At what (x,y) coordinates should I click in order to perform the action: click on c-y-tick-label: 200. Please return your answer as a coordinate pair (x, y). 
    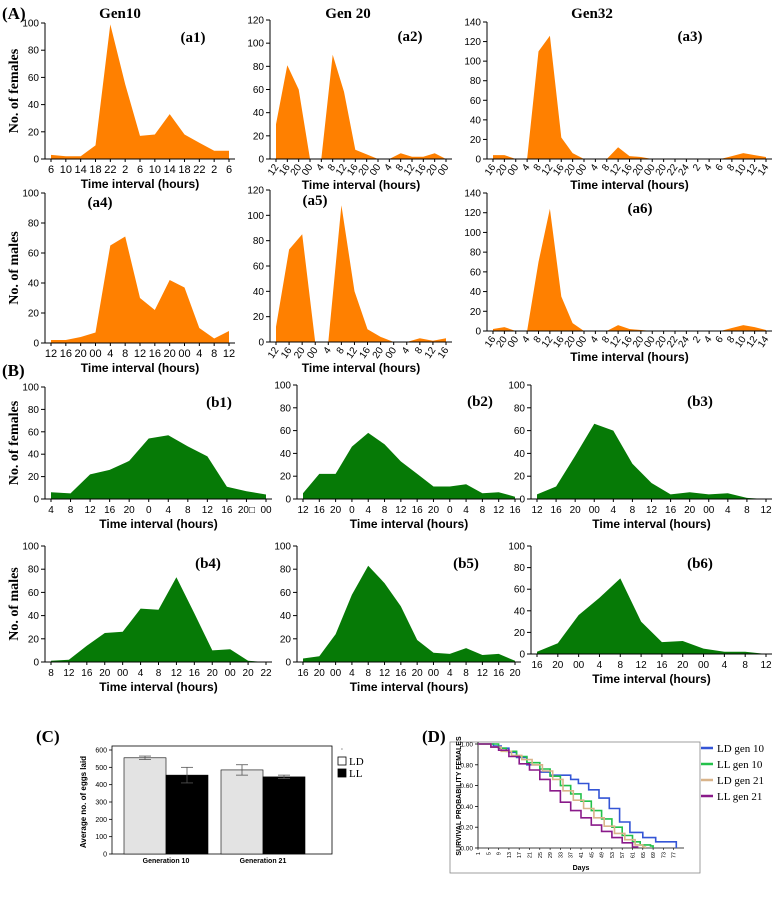
    Looking at the image, I should click on (101, 820).